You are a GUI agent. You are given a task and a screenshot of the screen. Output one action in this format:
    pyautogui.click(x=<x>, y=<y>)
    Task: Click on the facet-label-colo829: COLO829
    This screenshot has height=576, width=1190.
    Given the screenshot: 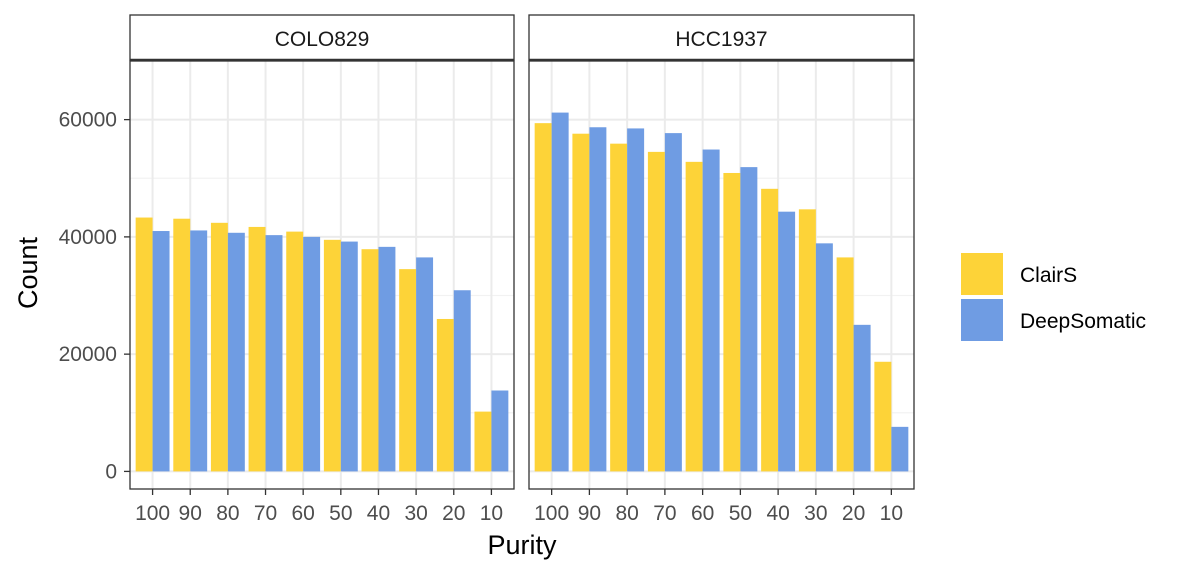 What is the action you would take?
    pyautogui.click(x=322, y=39)
    